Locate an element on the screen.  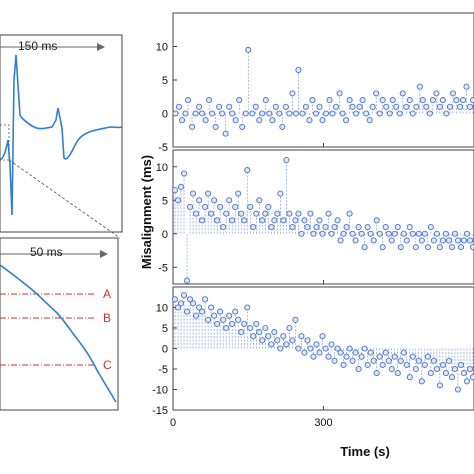
x-axis-label: Time (s) is located at coordinates (365, 451).